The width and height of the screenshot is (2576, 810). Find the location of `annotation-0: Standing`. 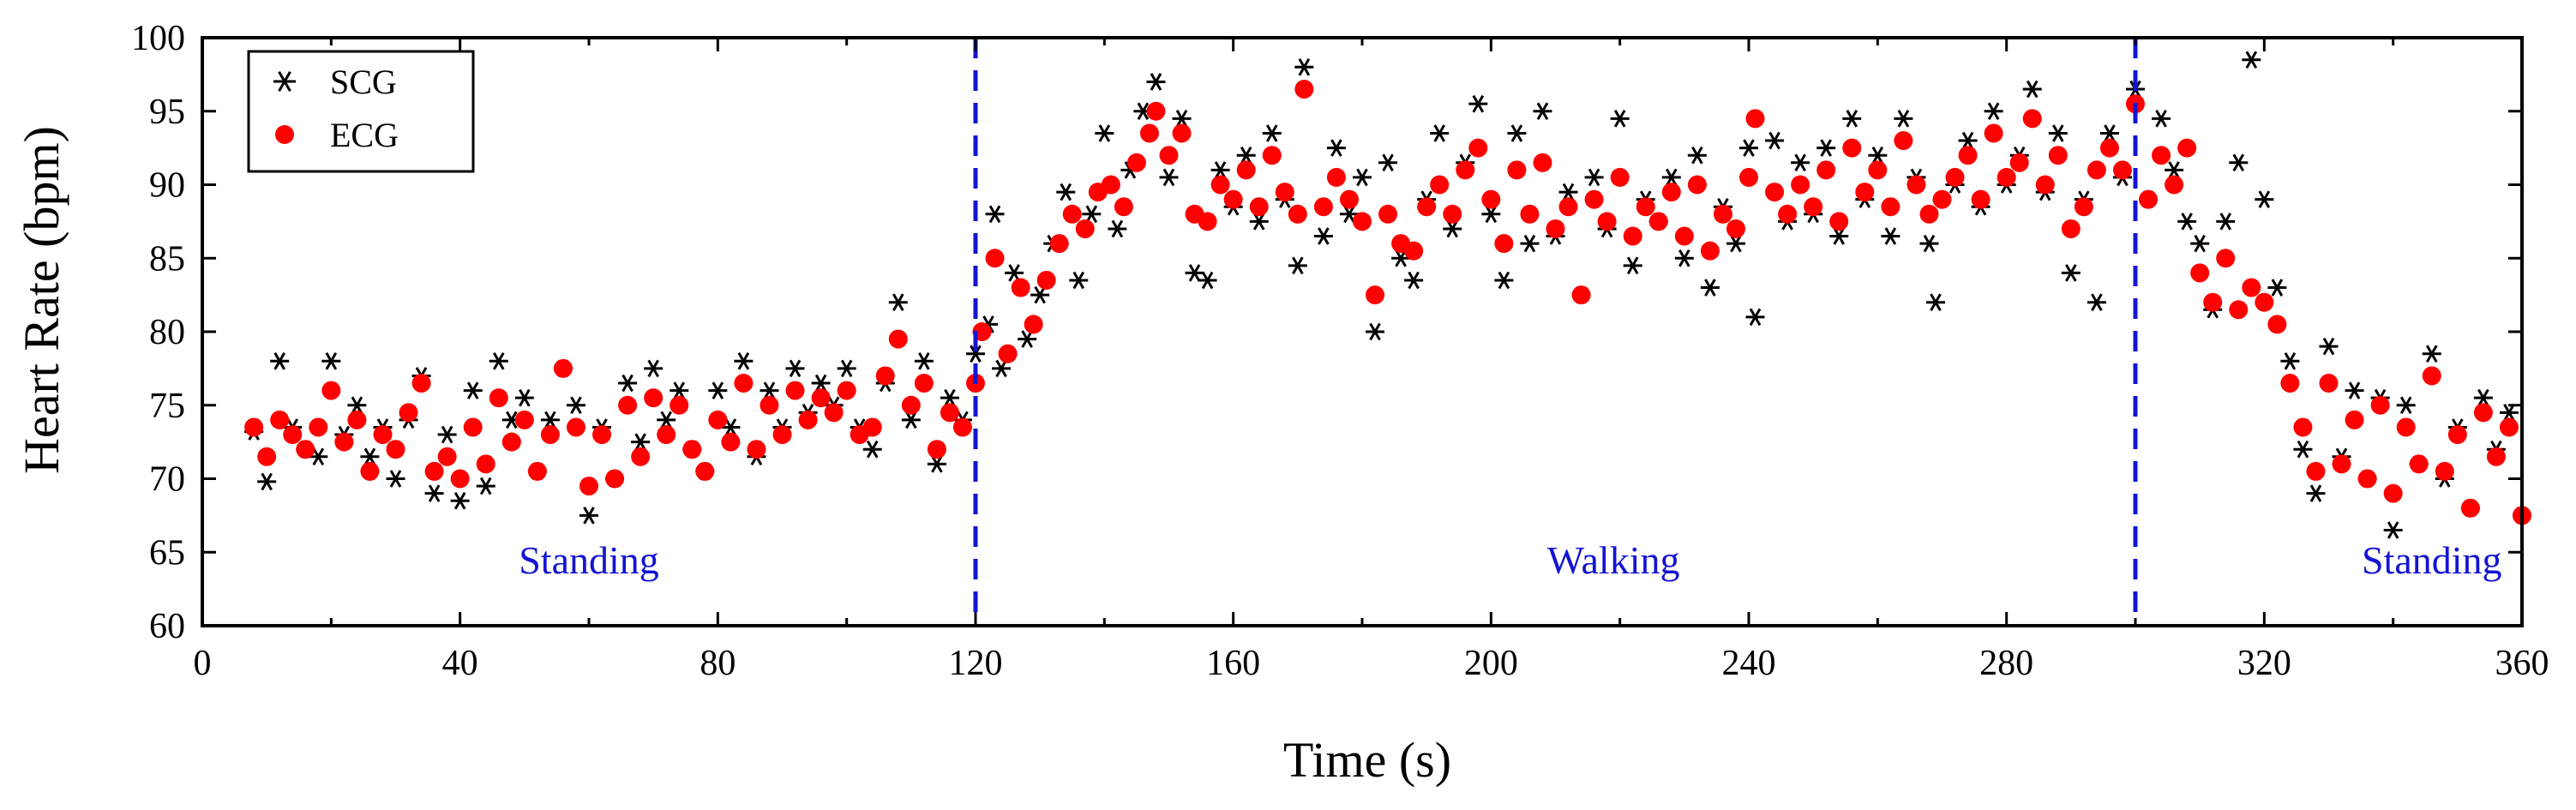

annotation-0: Standing is located at coordinates (589, 560).